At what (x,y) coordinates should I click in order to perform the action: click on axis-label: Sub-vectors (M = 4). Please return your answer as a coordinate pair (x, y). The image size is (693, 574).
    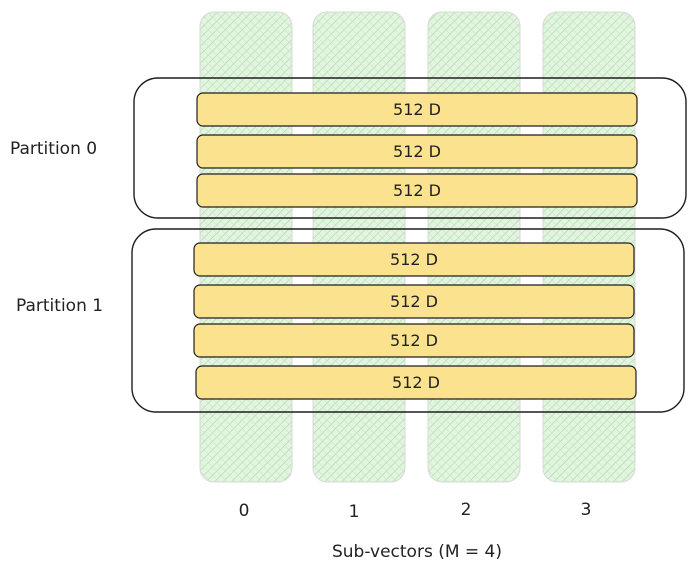
    Looking at the image, I should click on (417, 552).